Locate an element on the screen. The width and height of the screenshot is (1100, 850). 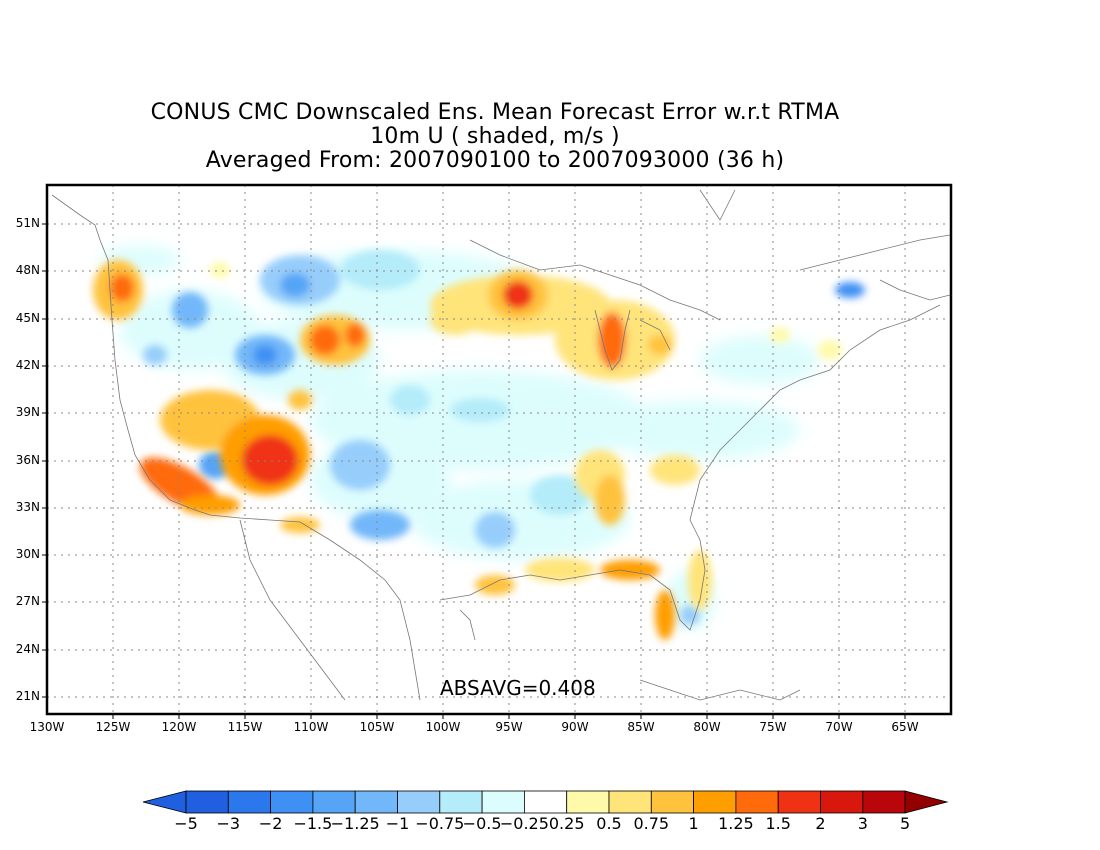
absavg-label: ABSAVG=0.408 is located at coordinates (518, 688).